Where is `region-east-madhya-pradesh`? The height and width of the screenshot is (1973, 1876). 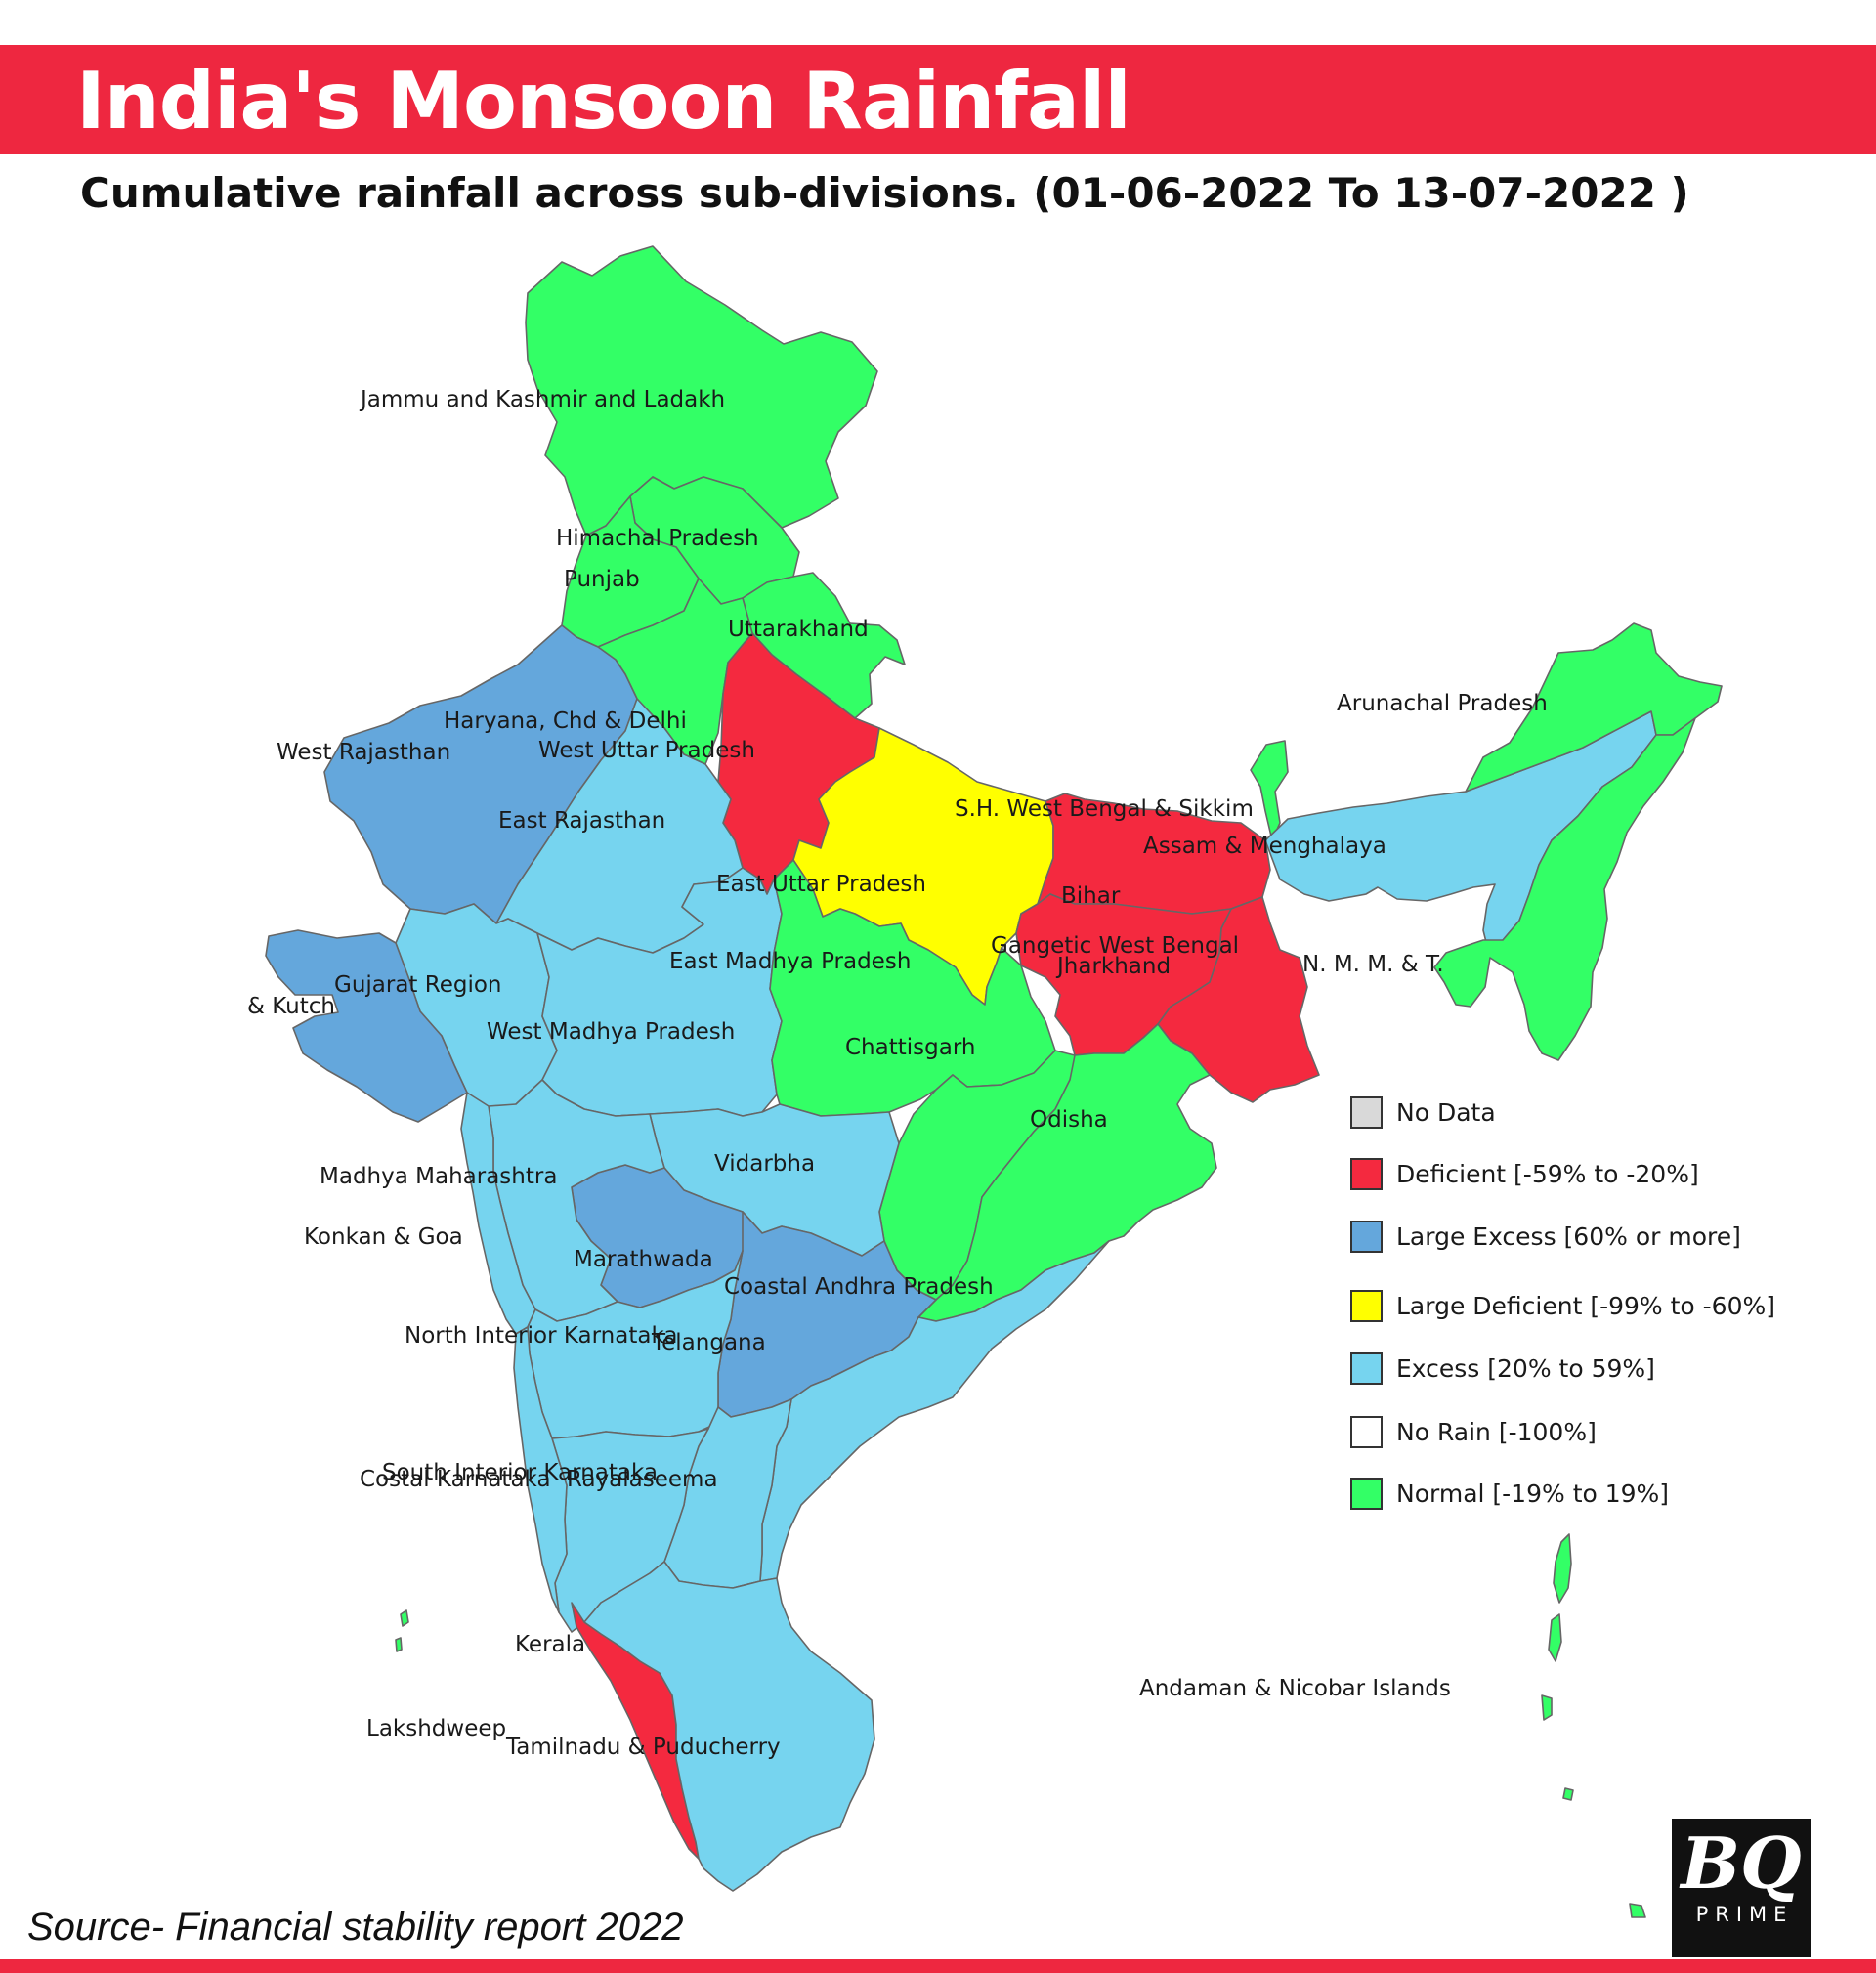 region-east-madhya-pradesh is located at coordinates (912, 988).